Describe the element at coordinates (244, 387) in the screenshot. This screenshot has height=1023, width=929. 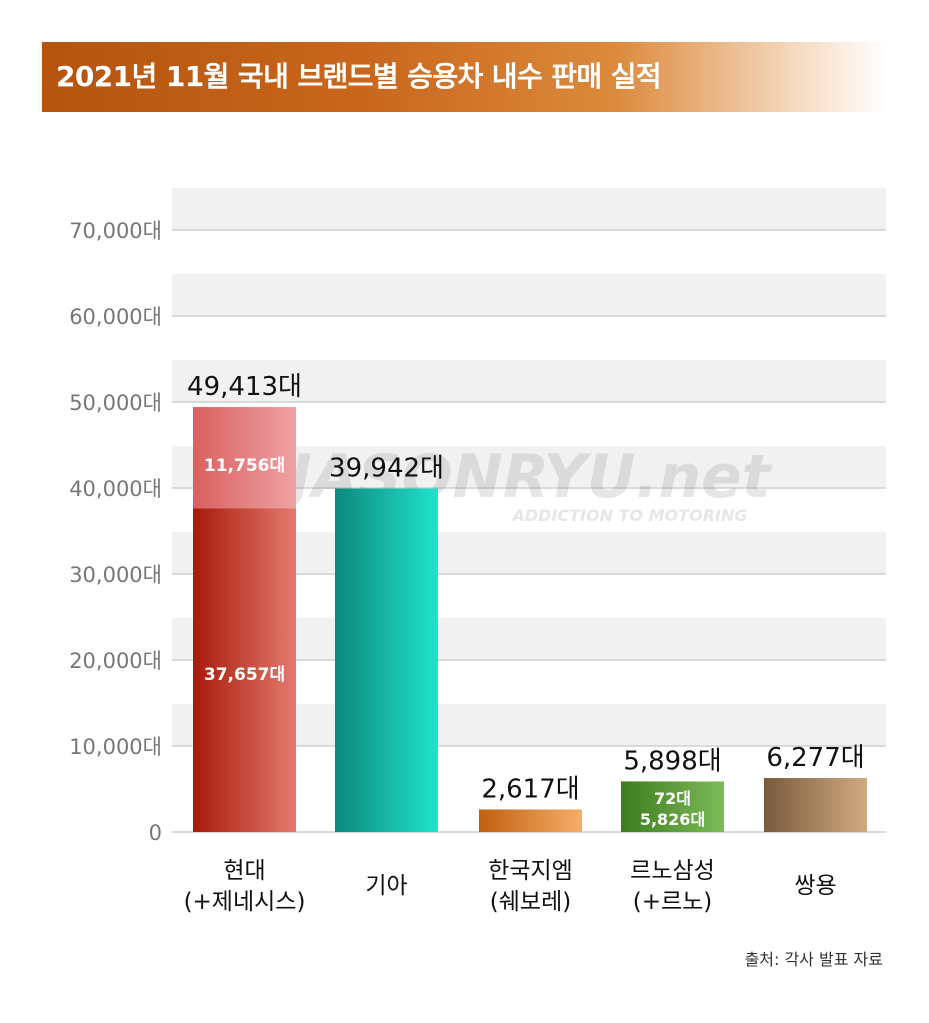
I see `bar-total-label: 49,413대` at that location.